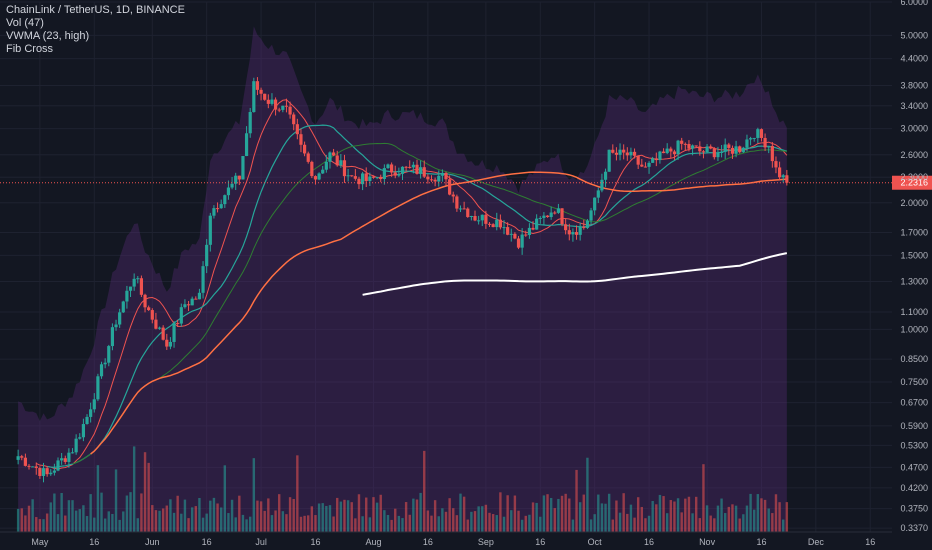 Image resolution: width=932 pixels, height=550 pixels. I want to click on last-price-label: 2.2316, so click(914, 183).